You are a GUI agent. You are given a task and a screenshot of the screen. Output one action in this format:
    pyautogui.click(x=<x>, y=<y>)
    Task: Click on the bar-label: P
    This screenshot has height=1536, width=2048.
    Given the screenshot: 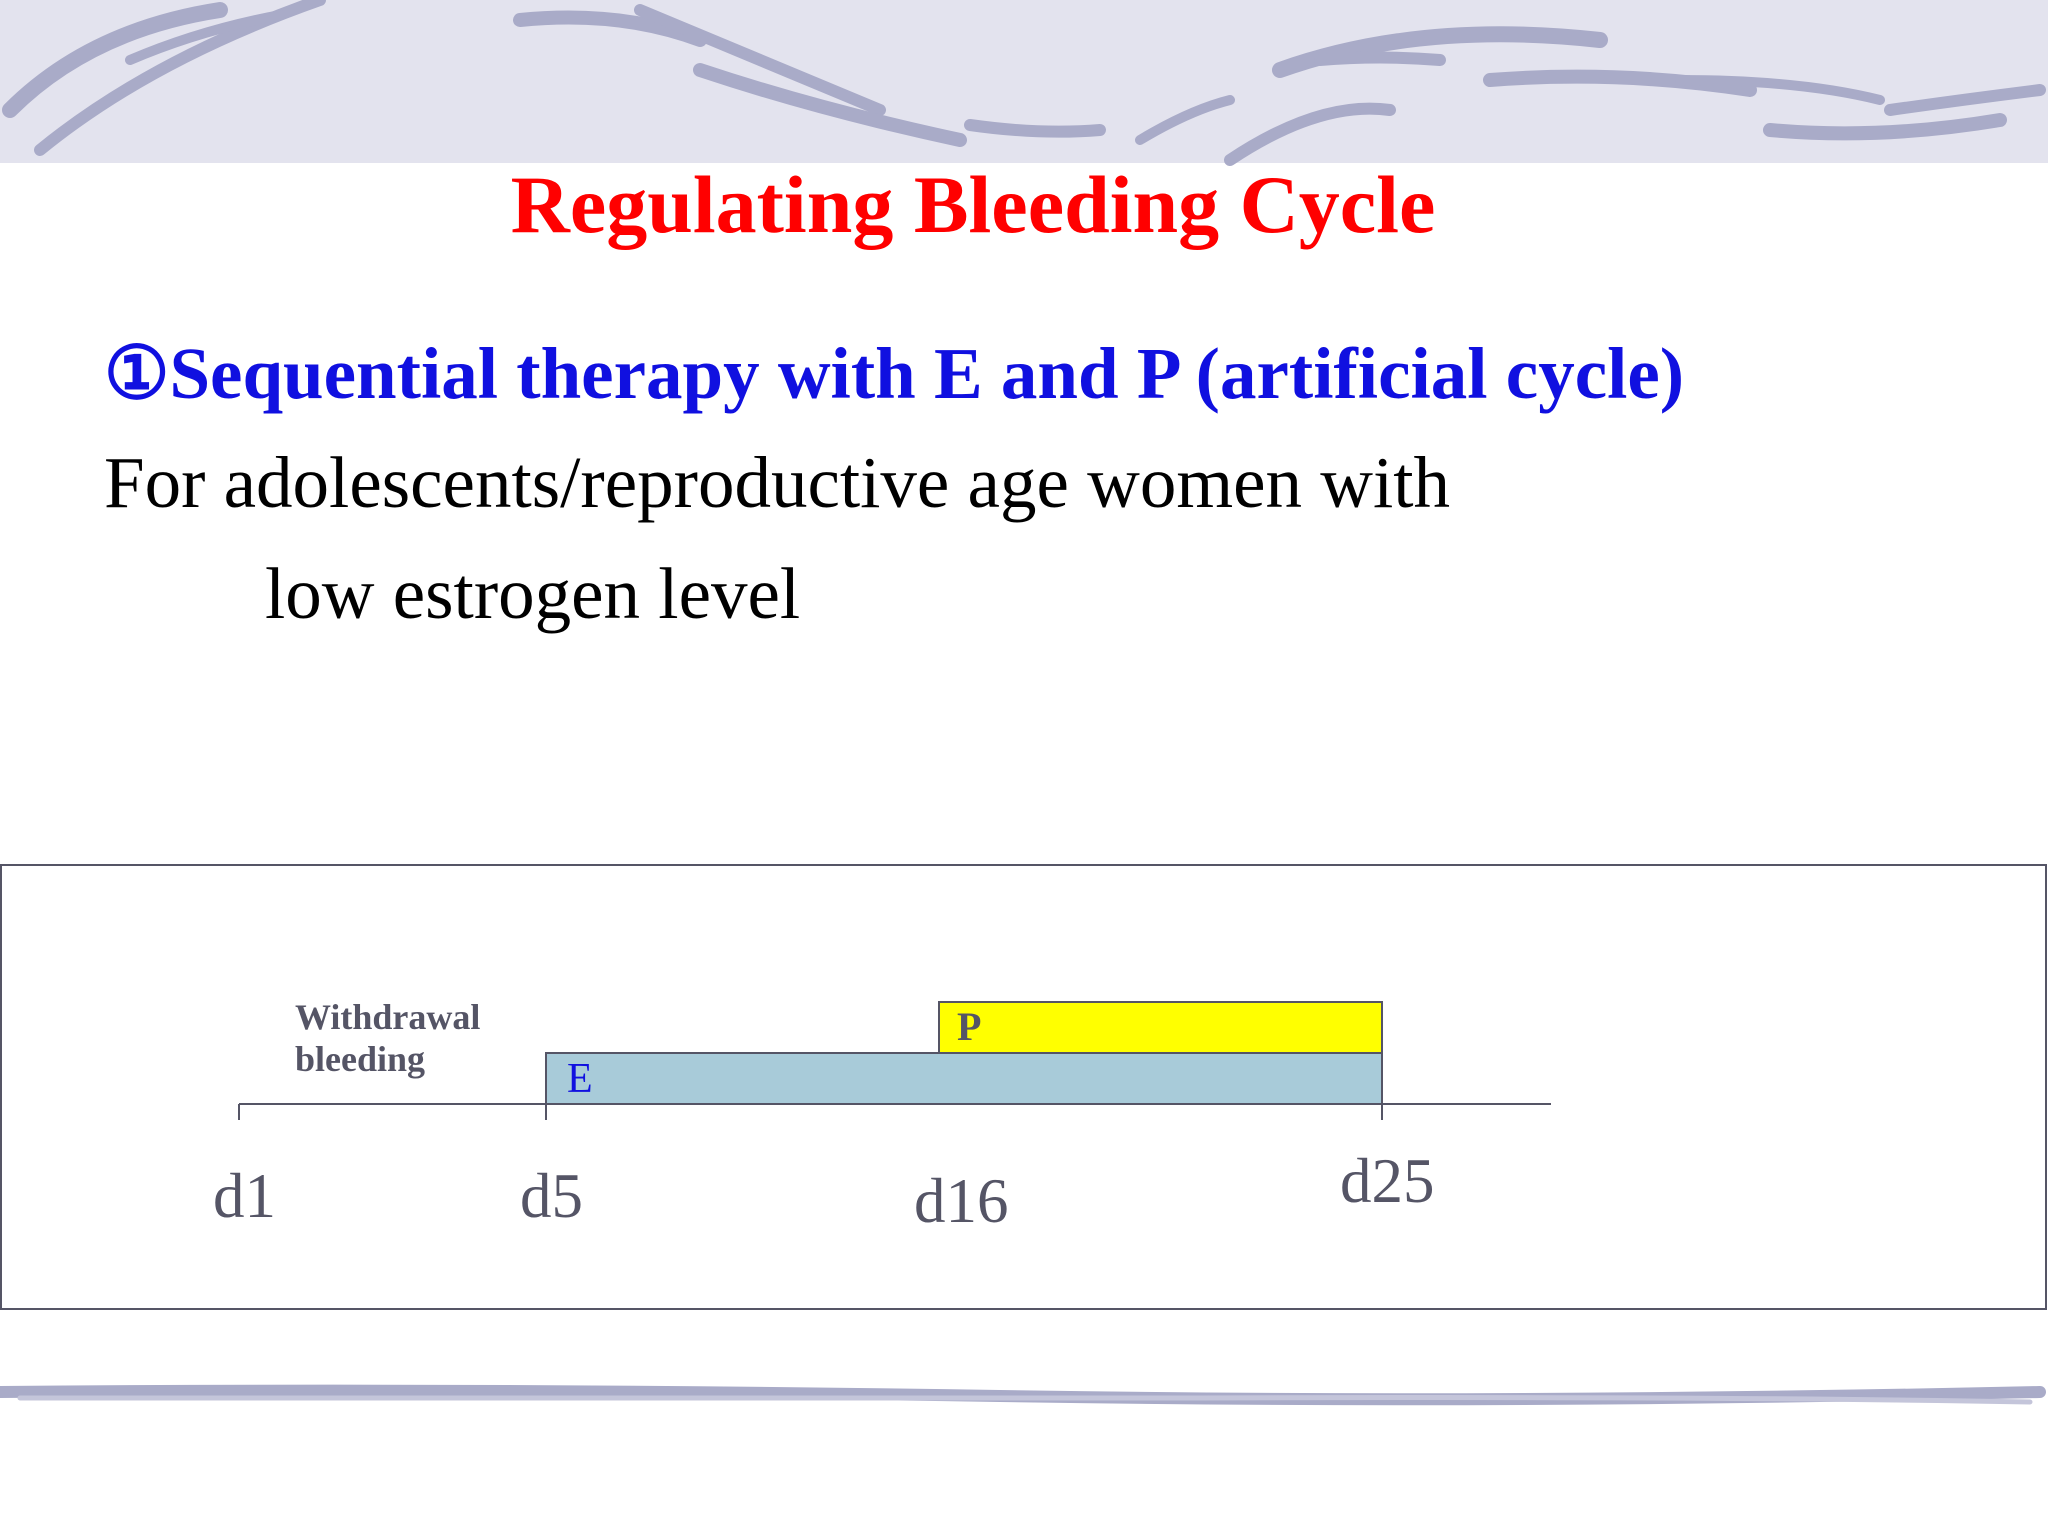 What is the action you would take?
    pyautogui.click(x=969, y=1026)
    